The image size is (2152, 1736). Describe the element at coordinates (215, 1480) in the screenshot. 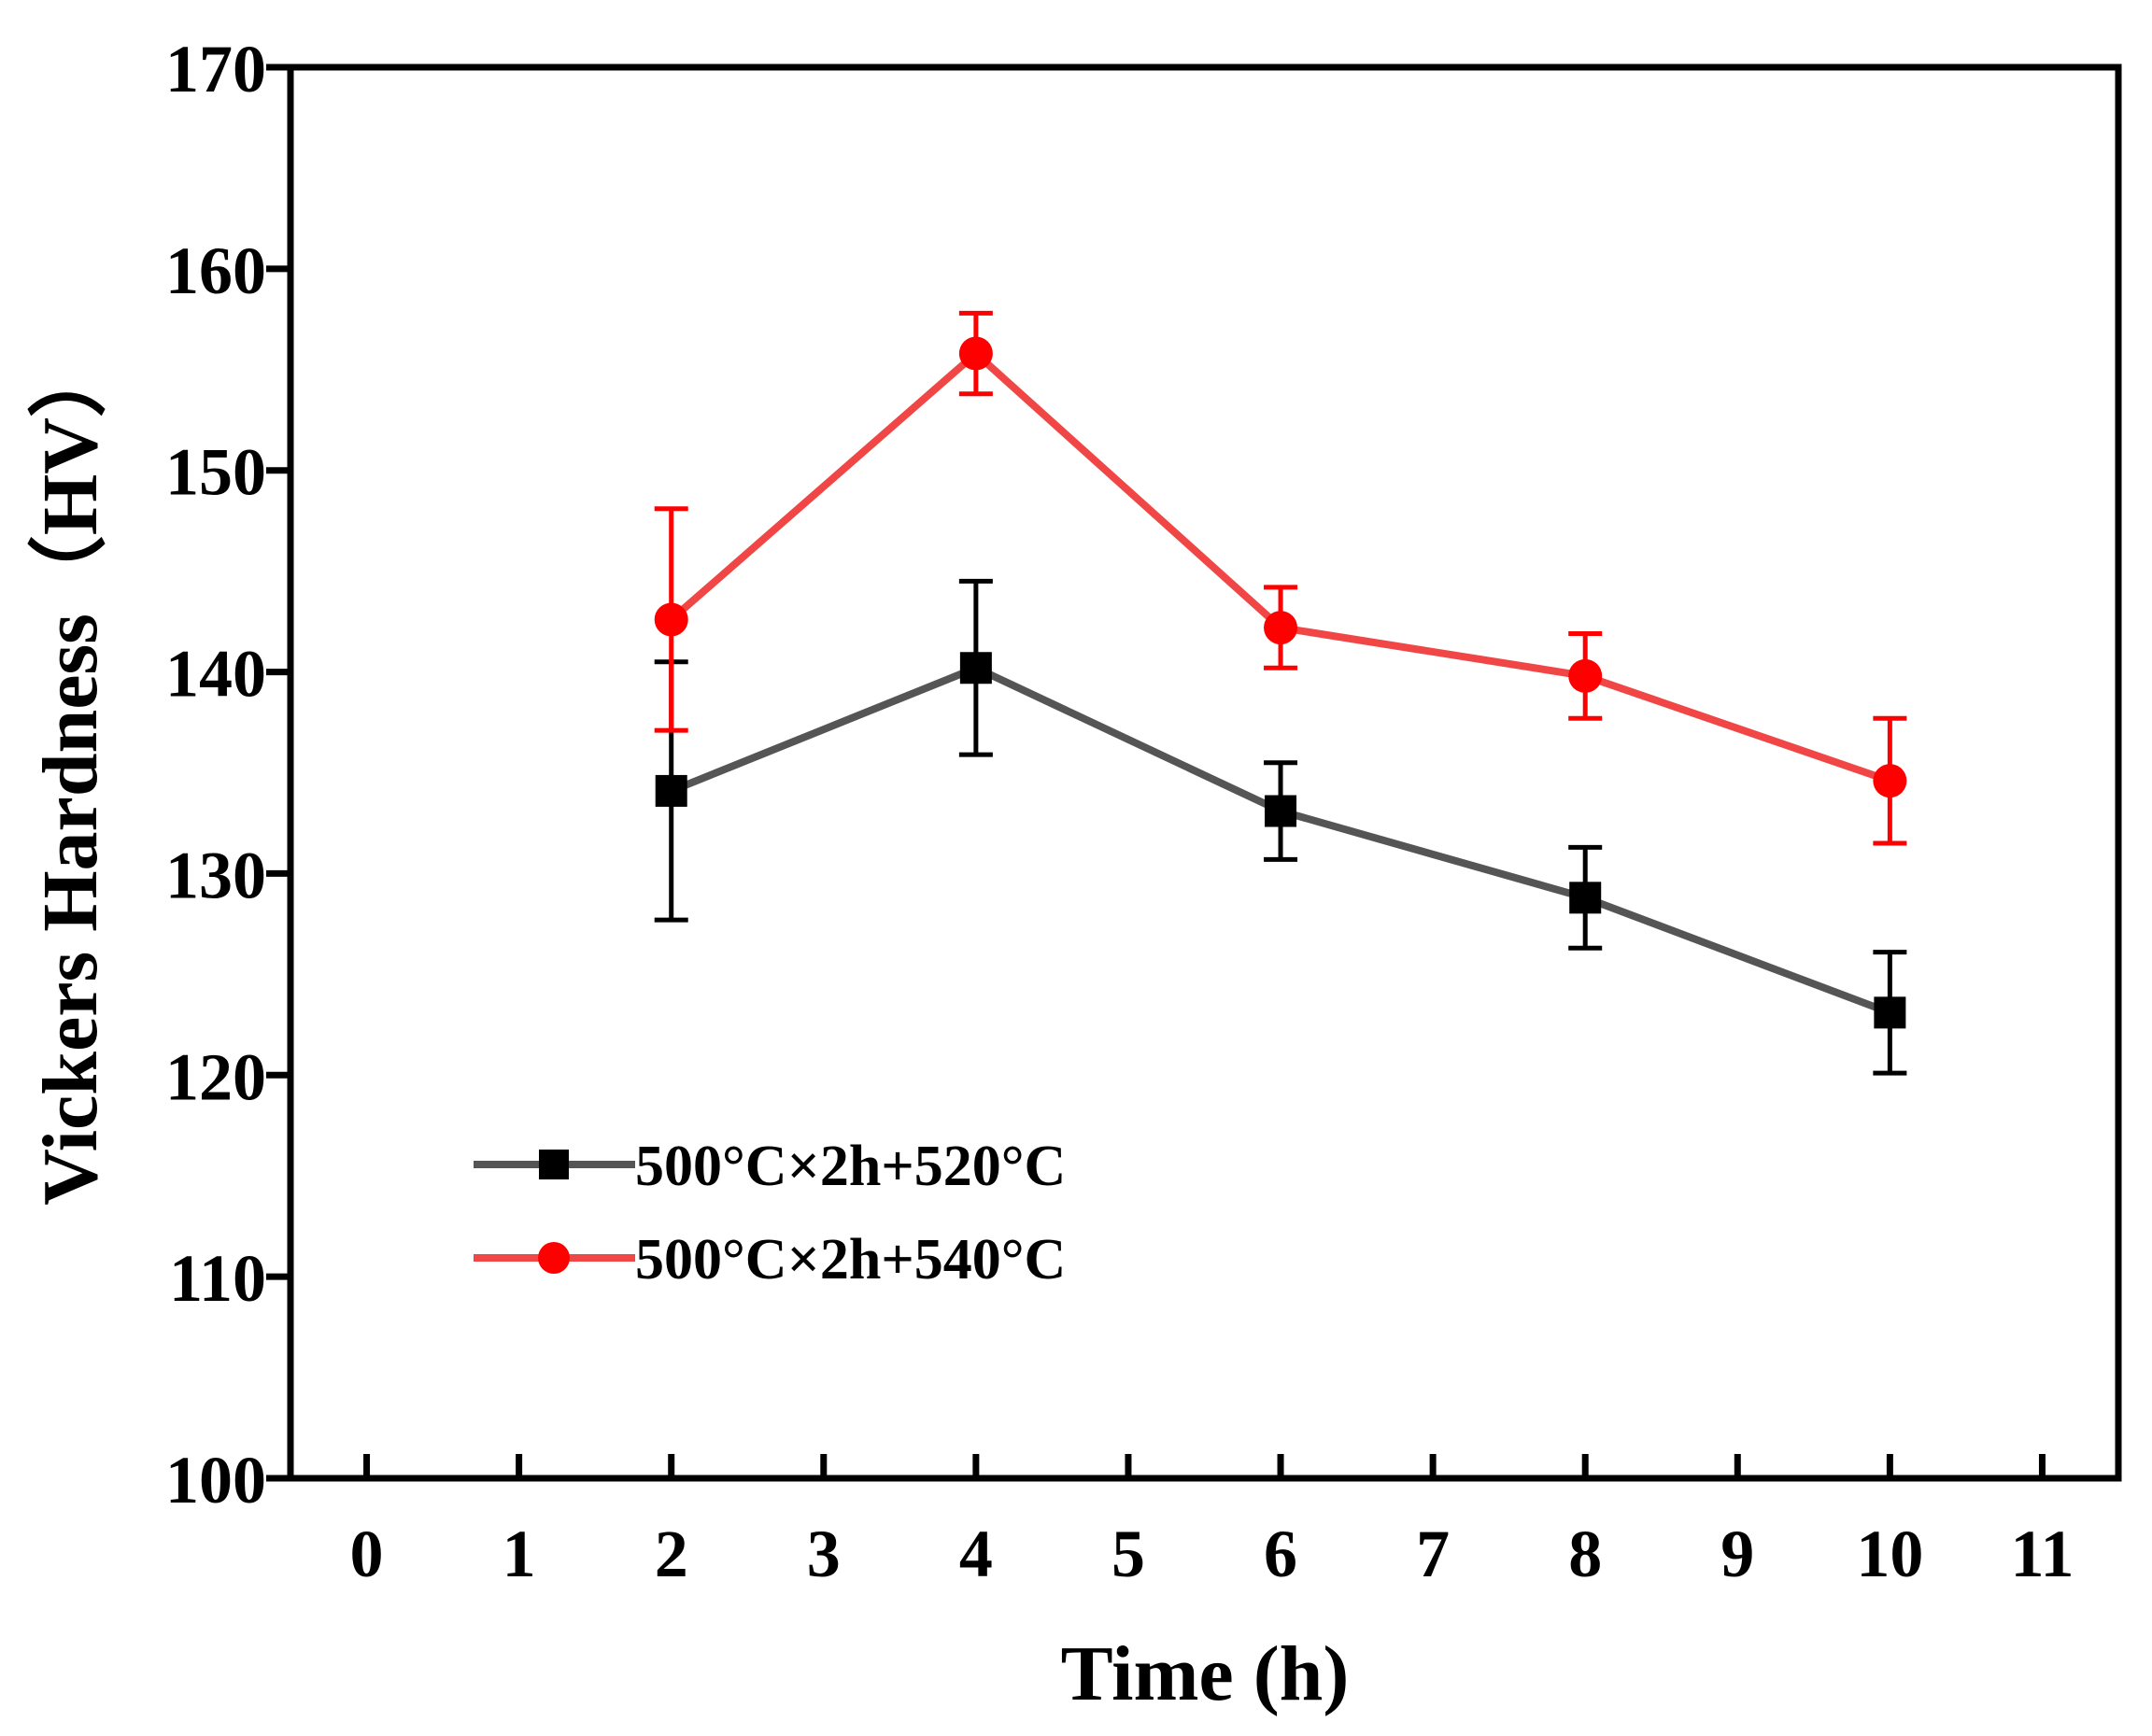

I see `y-tick-label: 100` at that location.